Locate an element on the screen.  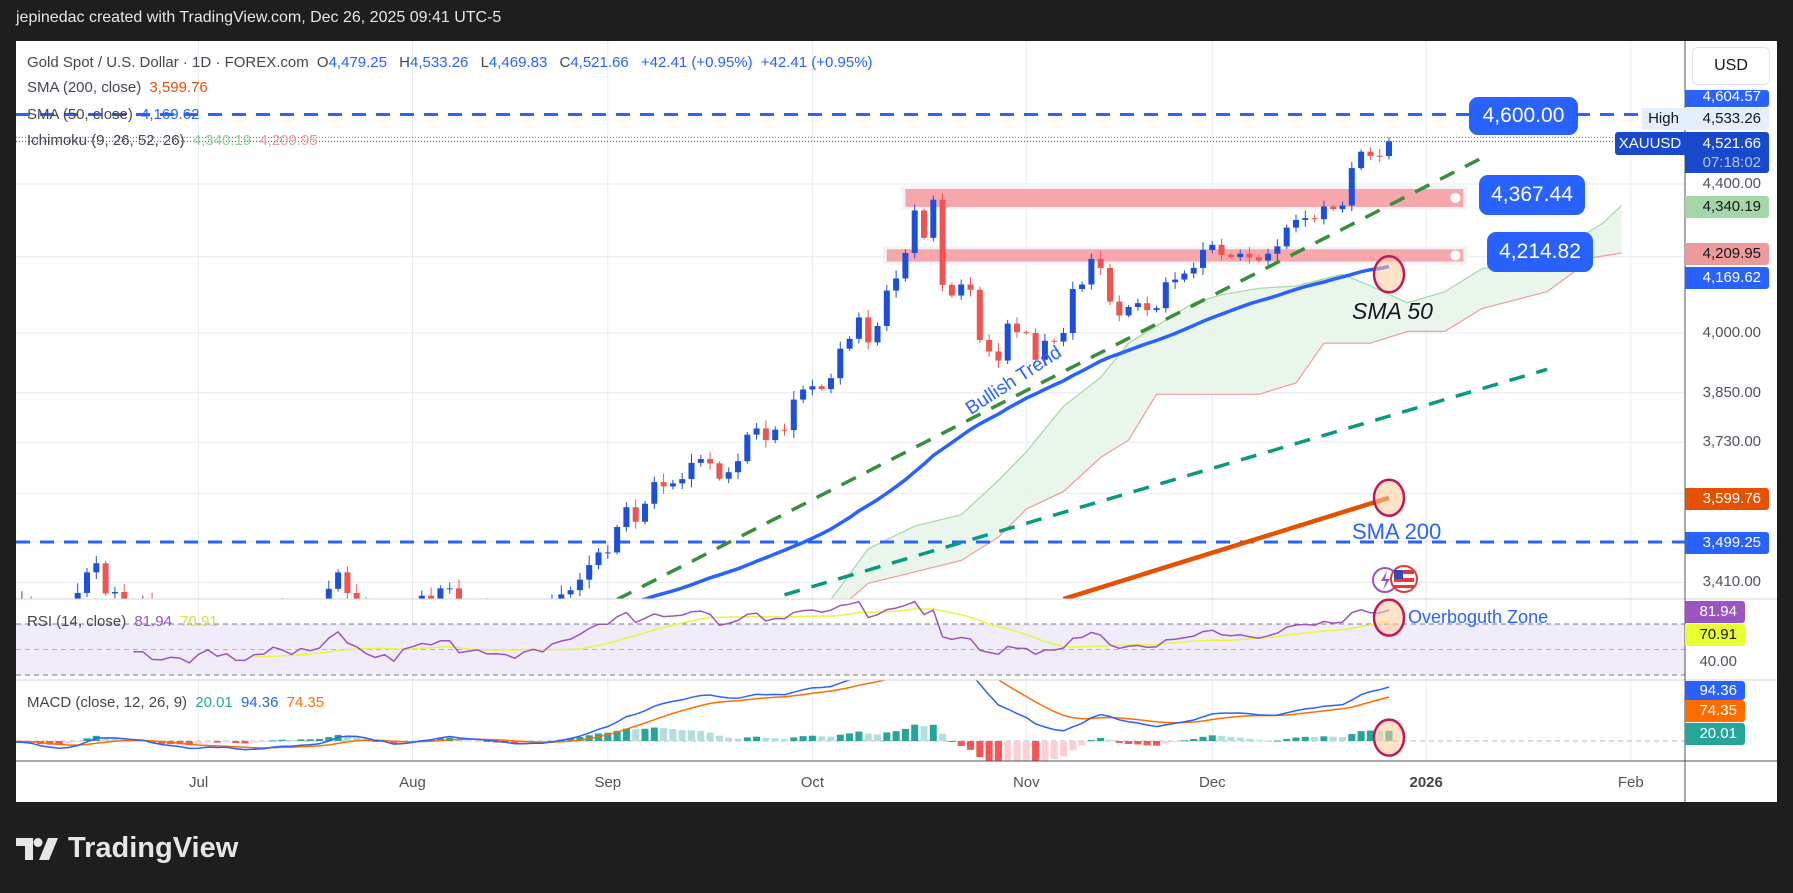
x-tick-label: Nov is located at coordinates (1026, 782).